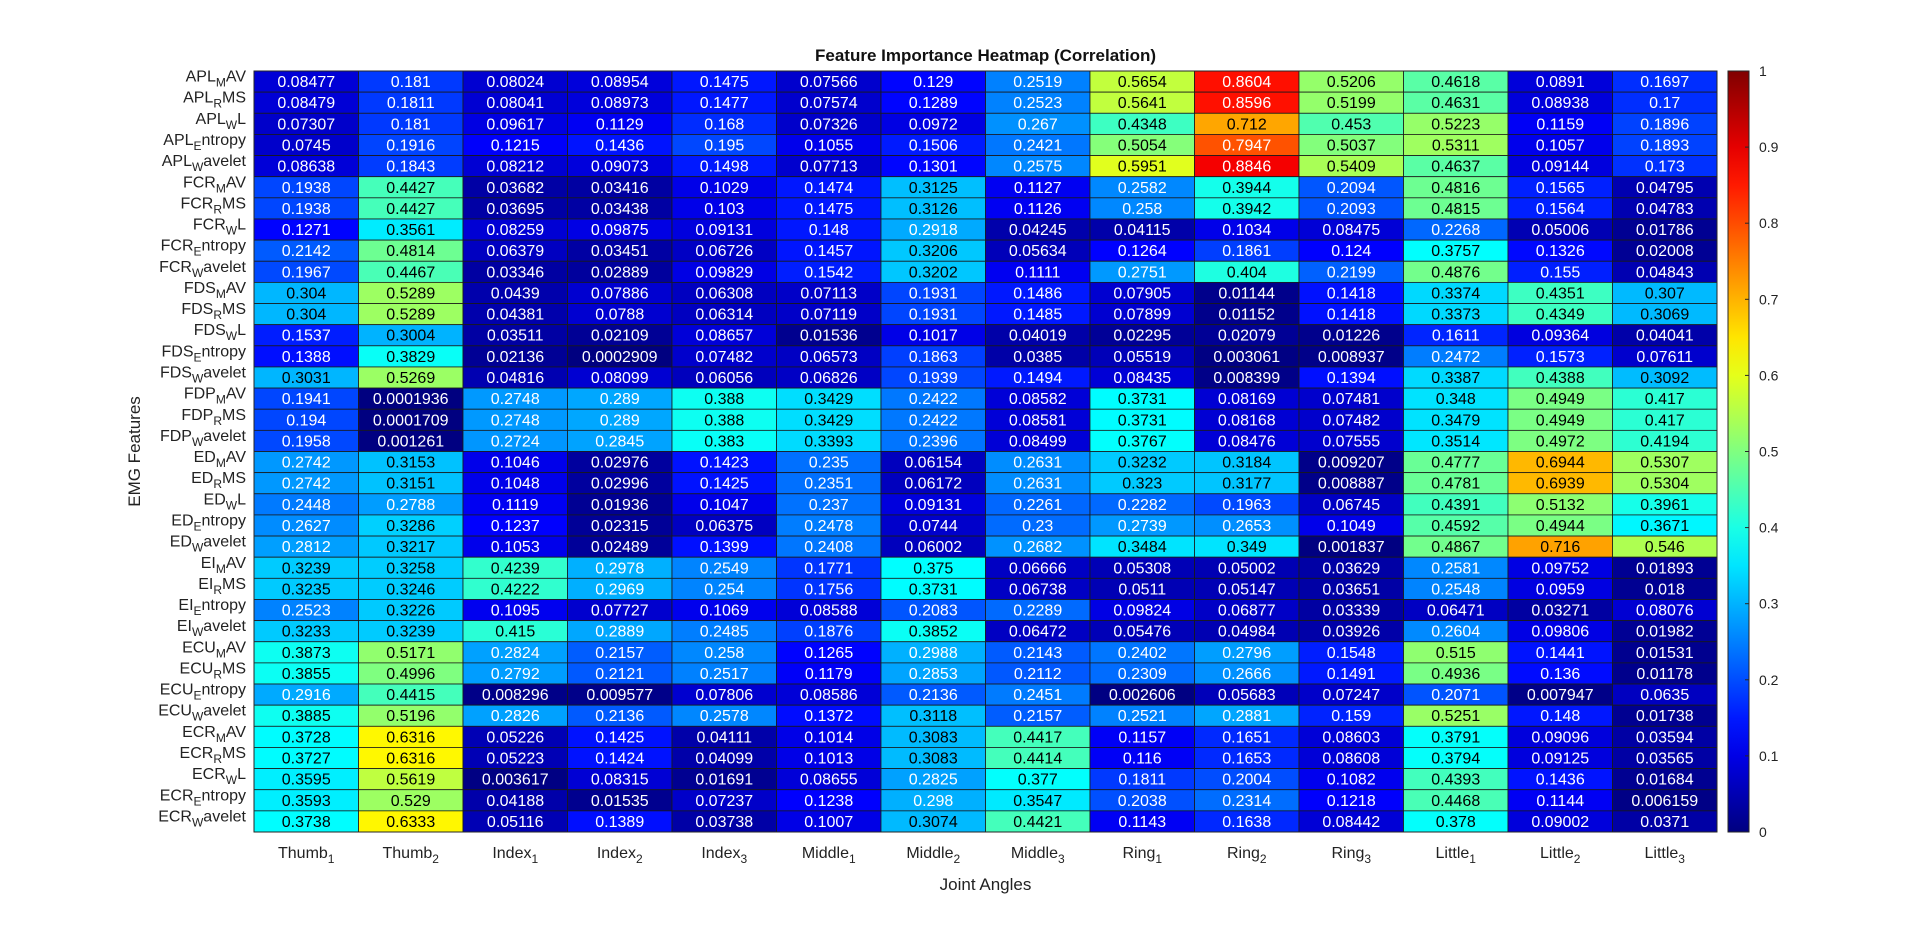  I want to click on row-tick-label: EDRMS, so click(218, 480).